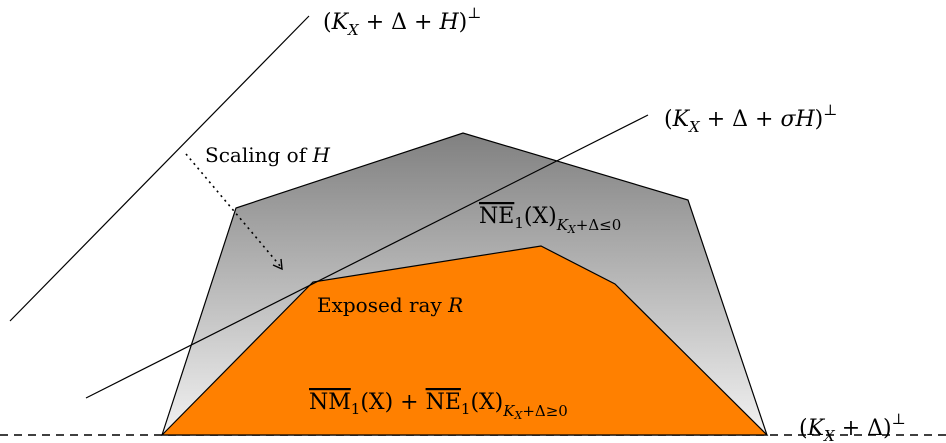 This screenshot has height=443, width=946. Describe the element at coordinates (382, 305) in the screenshot. I see `exposed-text: Exposed ray` at that location.